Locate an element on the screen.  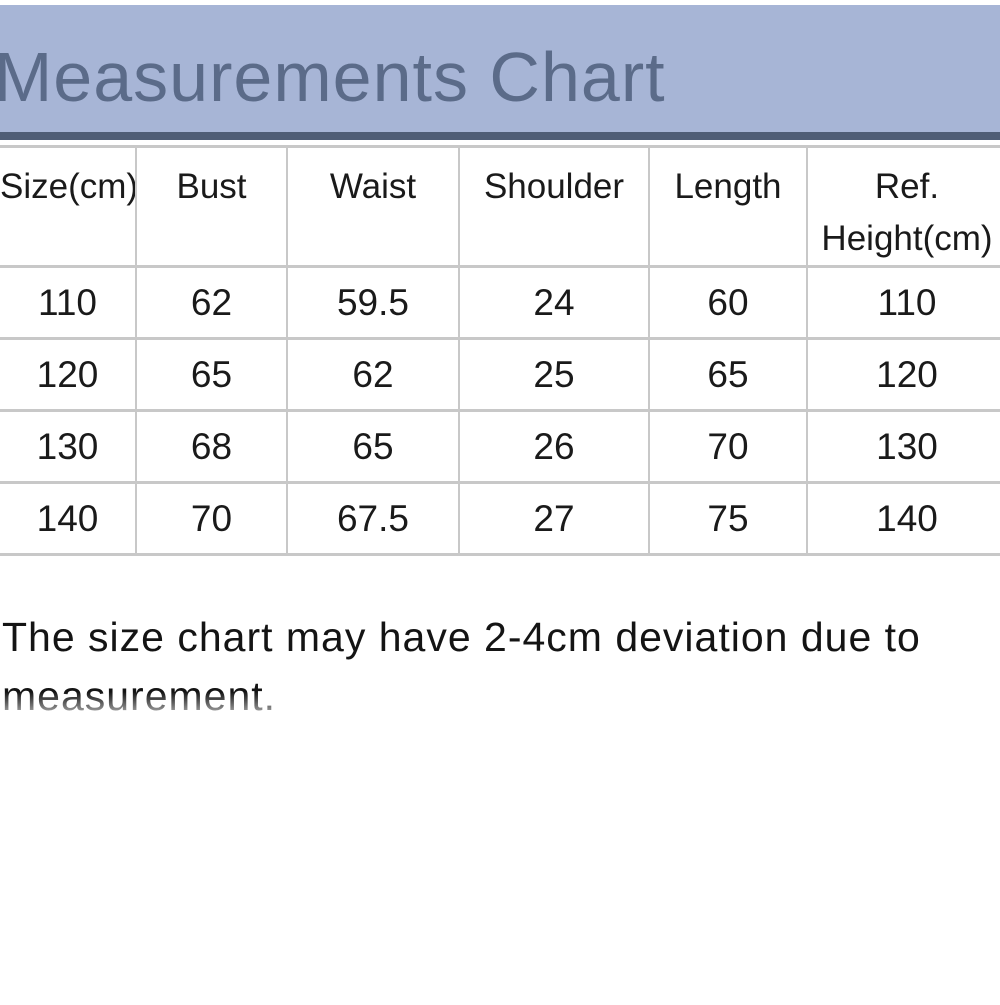
table-cell: 25 is located at coordinates (554, 374).